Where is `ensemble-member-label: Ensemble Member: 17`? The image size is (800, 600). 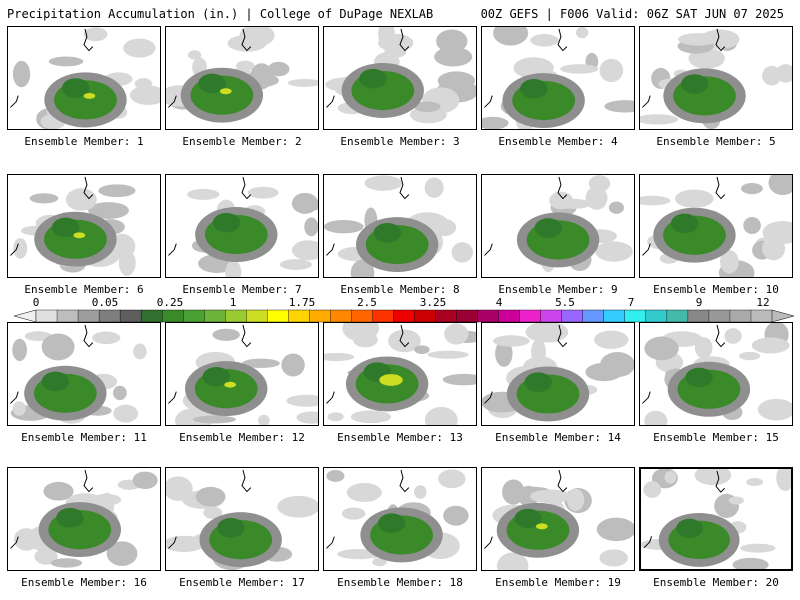
ensemble-member-label: Ensemble Member: 17 is located at coordinates (242, 582).